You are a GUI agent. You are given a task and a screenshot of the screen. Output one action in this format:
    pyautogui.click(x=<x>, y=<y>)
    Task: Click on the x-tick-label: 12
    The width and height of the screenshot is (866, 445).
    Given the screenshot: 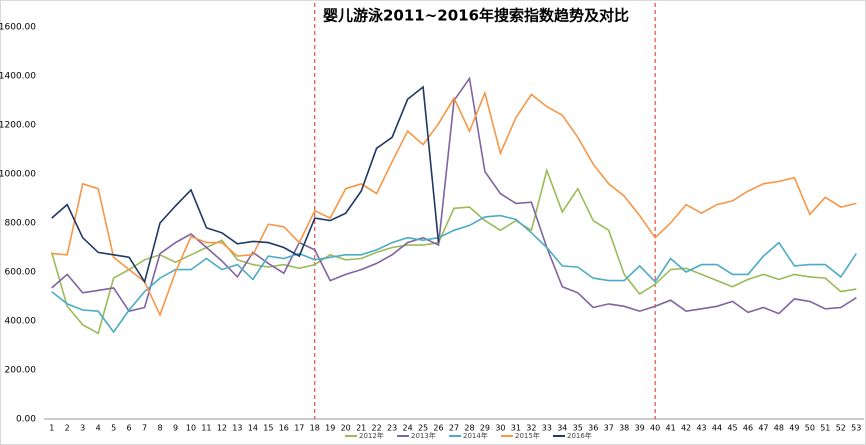 What is the action you would take?
    pyautogui.click(x=222, y=428)
    